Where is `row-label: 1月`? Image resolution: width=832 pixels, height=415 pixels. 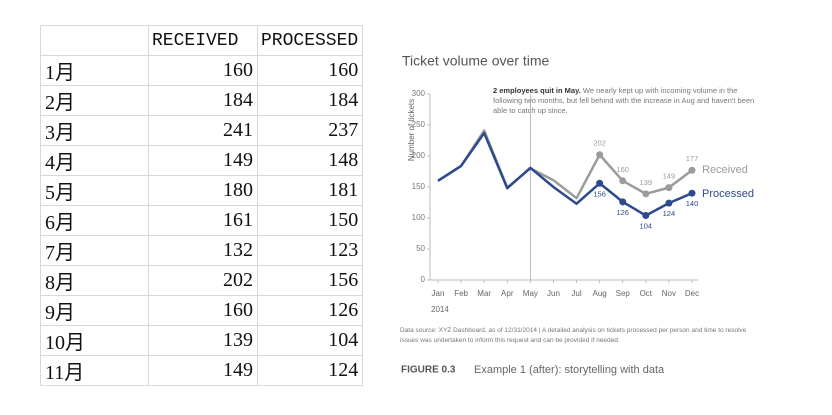 row-label: 1月 is located at coordinates (94, 70).